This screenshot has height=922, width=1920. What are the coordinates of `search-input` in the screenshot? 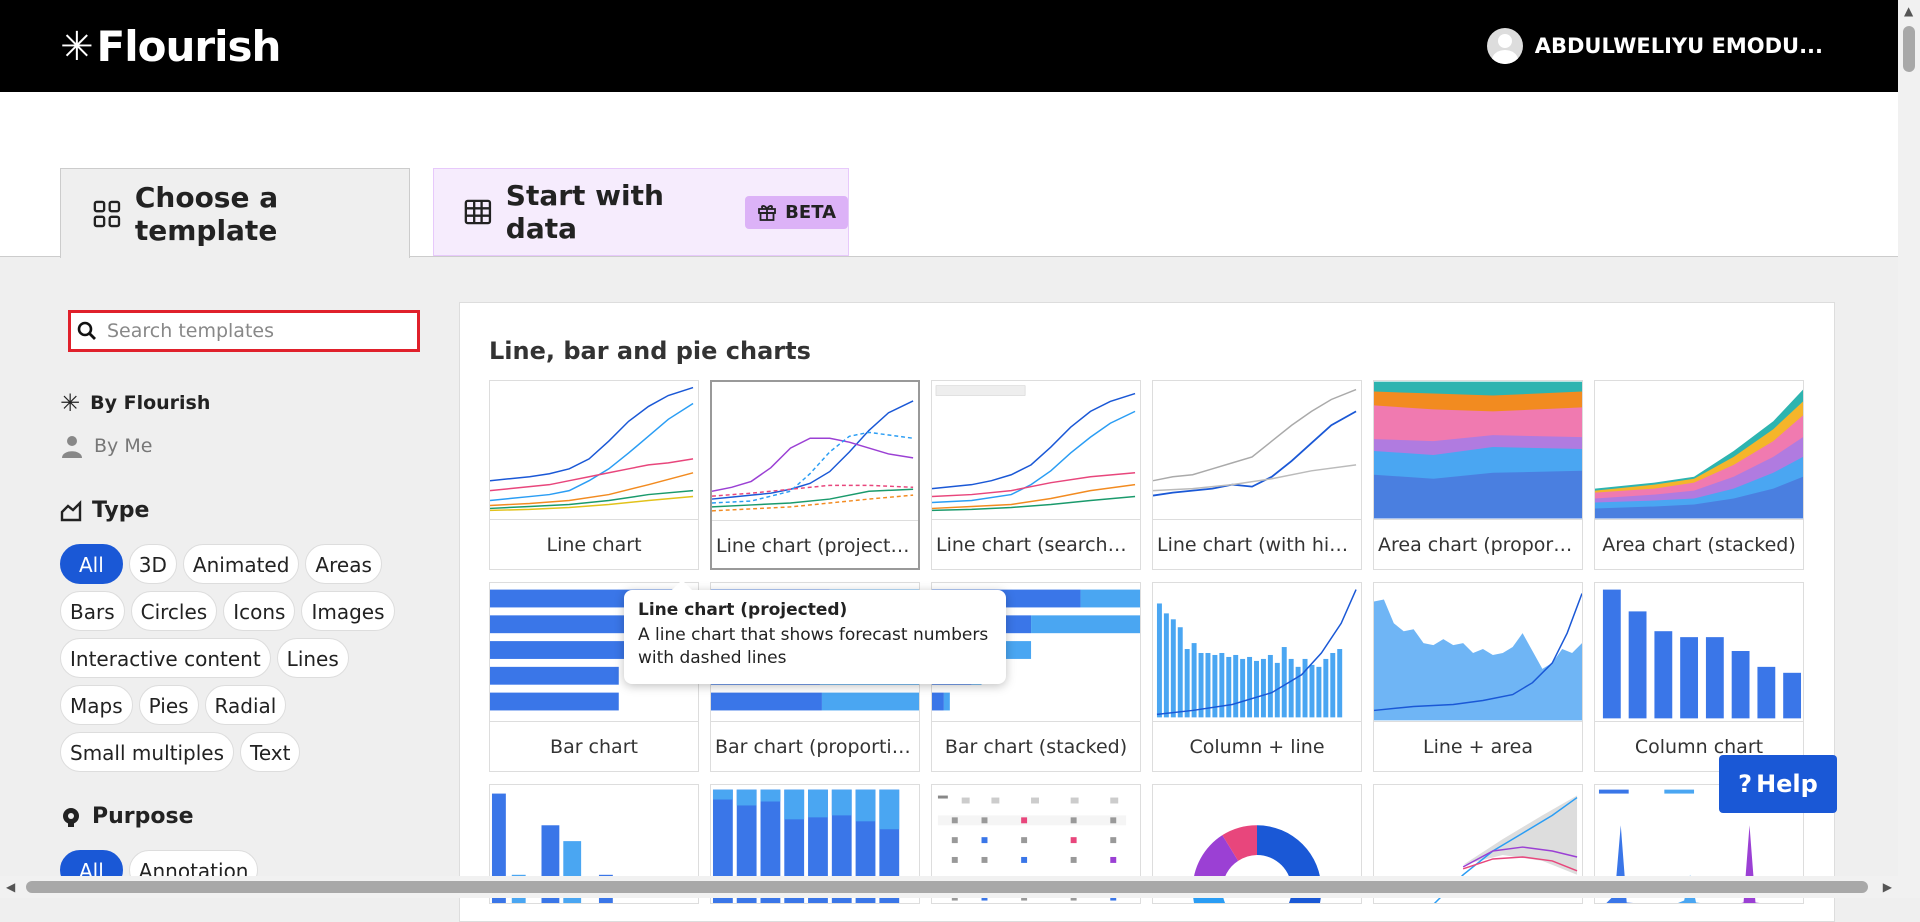 It's located at (257, 331).